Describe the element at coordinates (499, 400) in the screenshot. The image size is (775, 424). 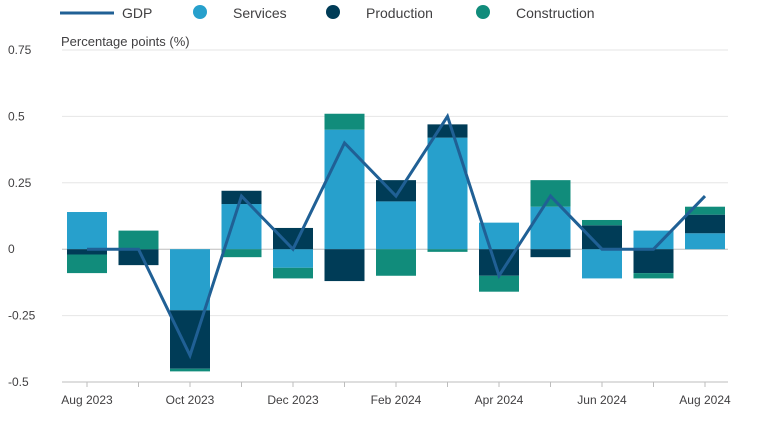
I see `x-tick-label: Apr 2024` at that location.